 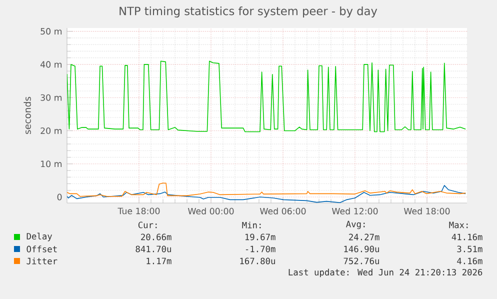 I want to click on y-axis-title: seconds, so click(x=27, y=115).